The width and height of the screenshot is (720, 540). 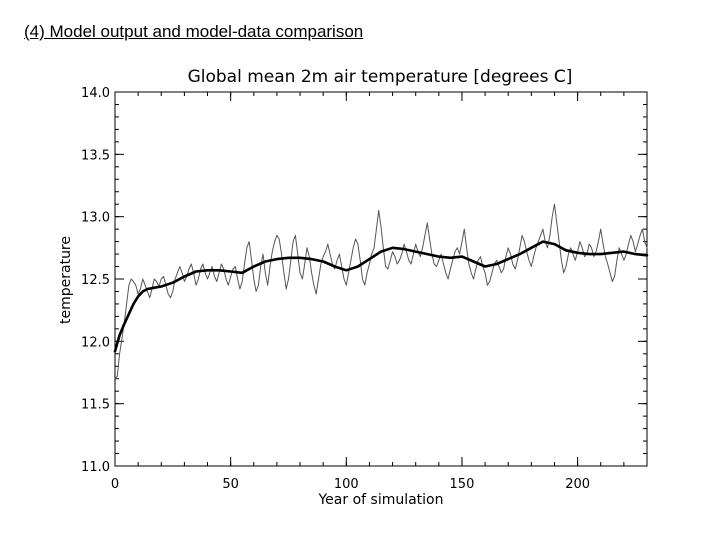 What do you see at coordinates (346, 484) in the screenshot?
I see `x-tick-label: 100` at bounding box center [346, 484].